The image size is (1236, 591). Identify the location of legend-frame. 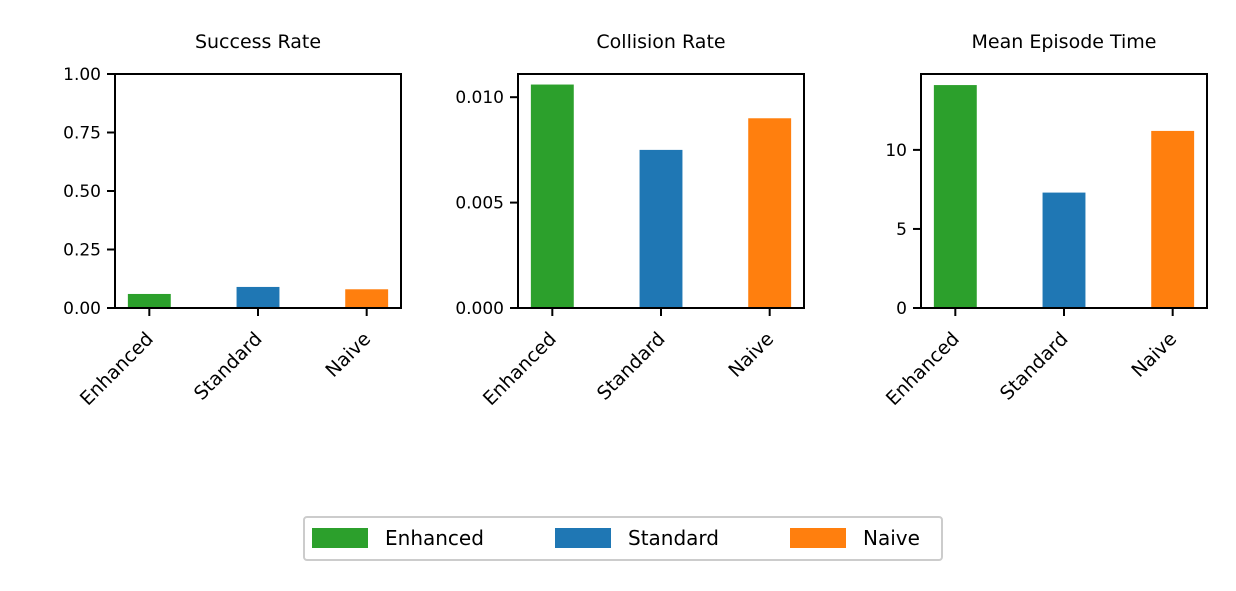
(623, 538).